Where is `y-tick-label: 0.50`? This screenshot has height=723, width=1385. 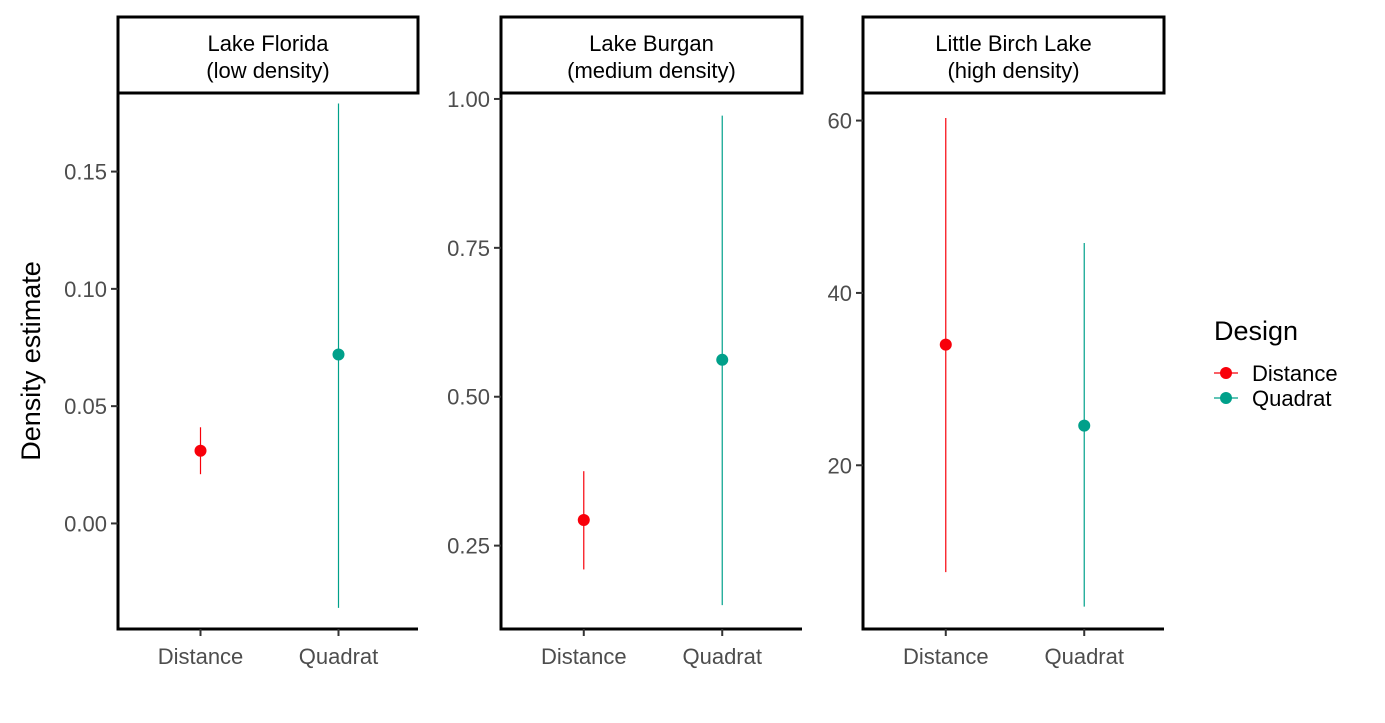 y-tick-label: 0.50 is located at coordinates (468, 397).